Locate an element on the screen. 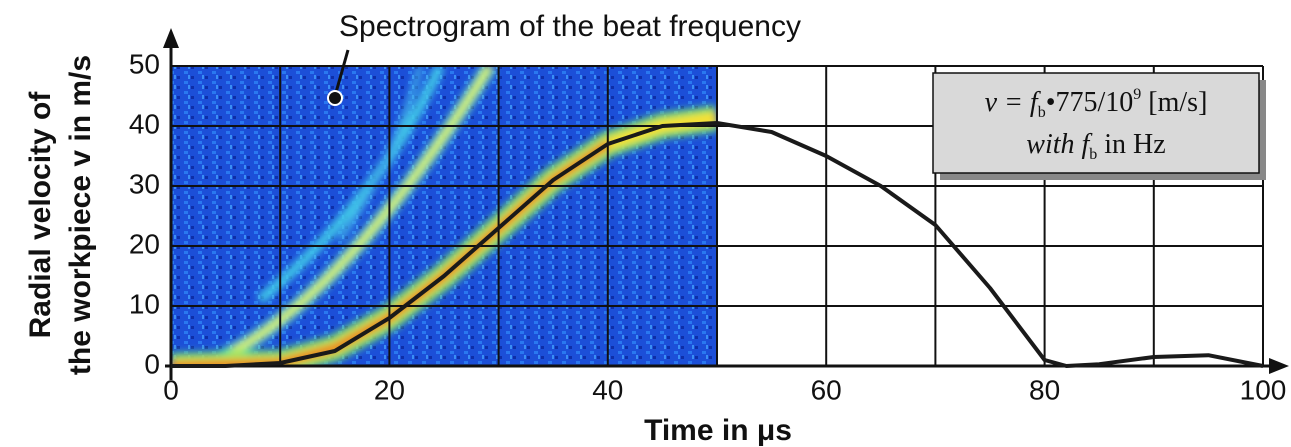  x-arrow is located at coordinates (1279, 366).